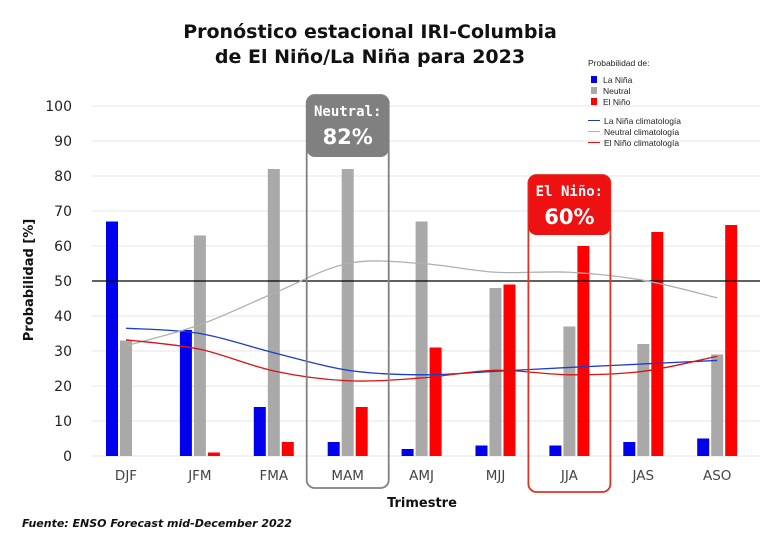  I want to click on neutral-clim-line, so click(421, 303).